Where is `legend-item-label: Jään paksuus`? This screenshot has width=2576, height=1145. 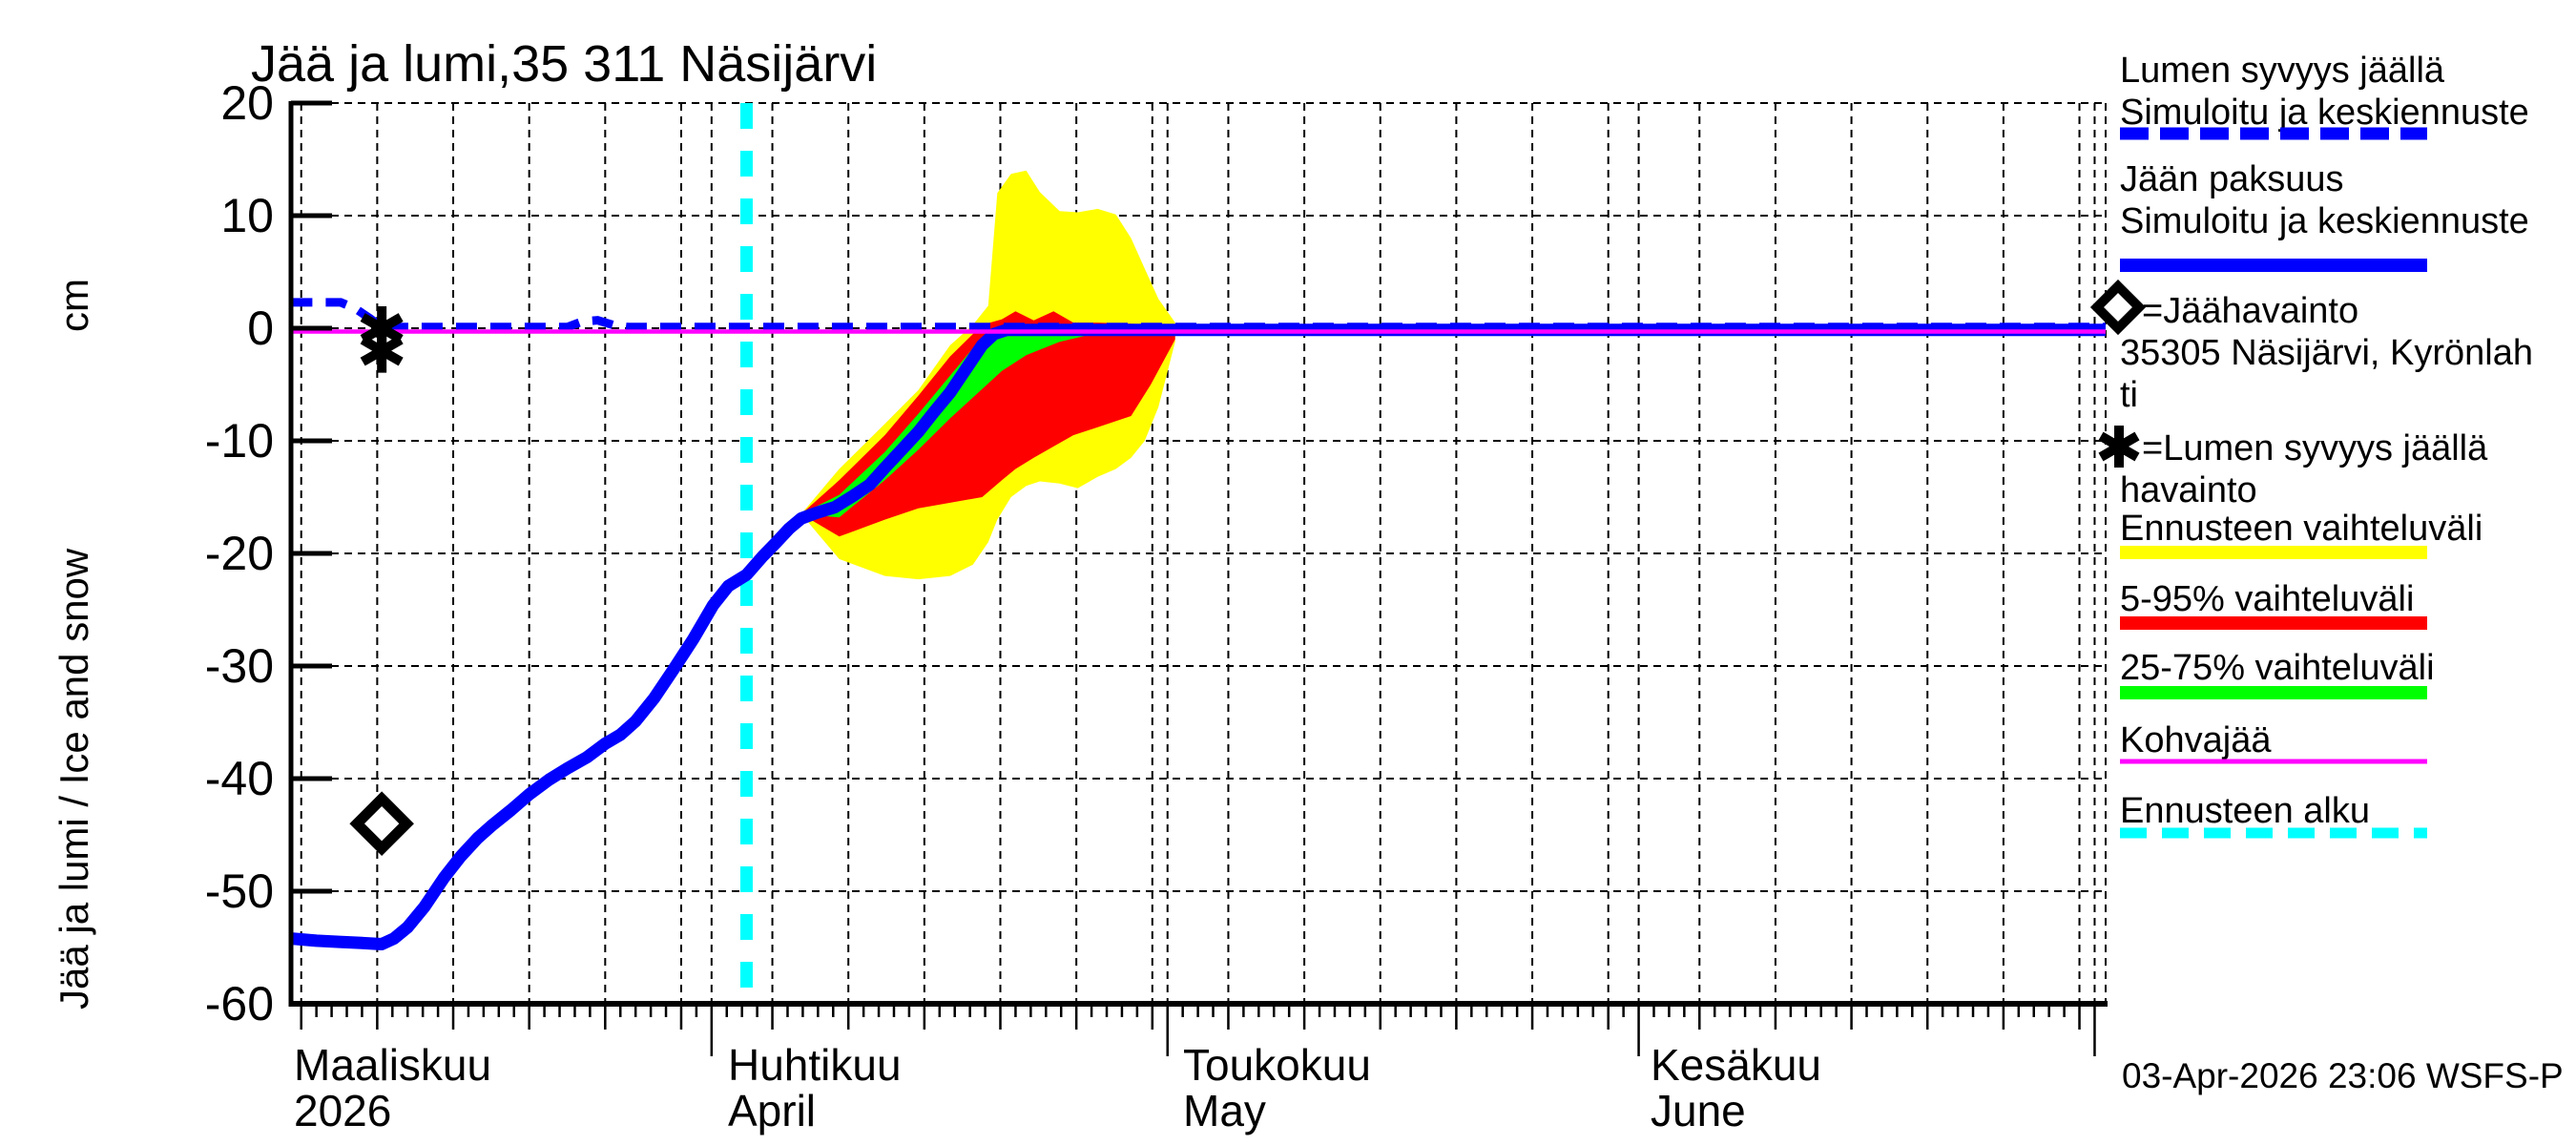
legend-item-label: Jään paksuus is located at coordinates (2232, 179).